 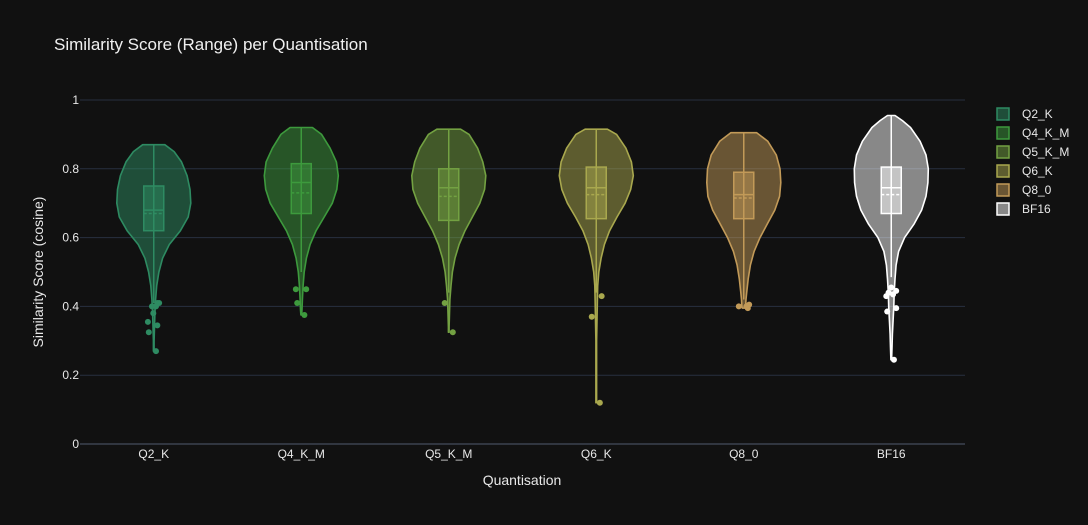 I want to click on violin-Q4_K_M, so click(x=301, y=222).